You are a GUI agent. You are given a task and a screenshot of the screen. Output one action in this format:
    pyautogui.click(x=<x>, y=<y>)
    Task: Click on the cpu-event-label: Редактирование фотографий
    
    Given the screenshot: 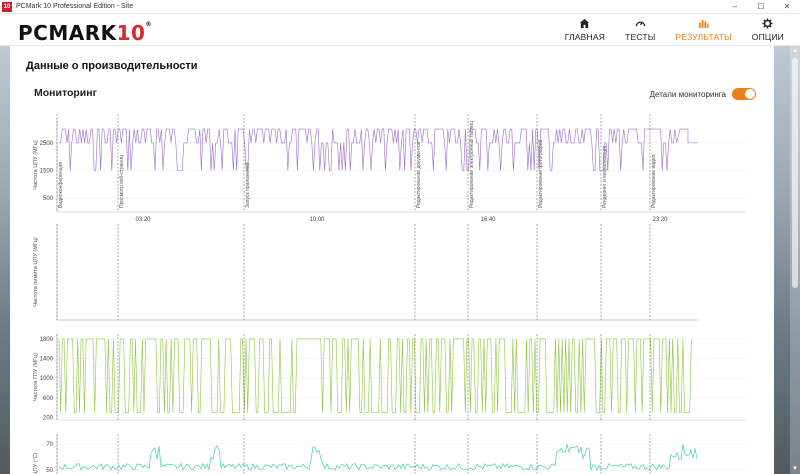 What is the action you would take?
    pyautogui.click(x=540, y=173)
    